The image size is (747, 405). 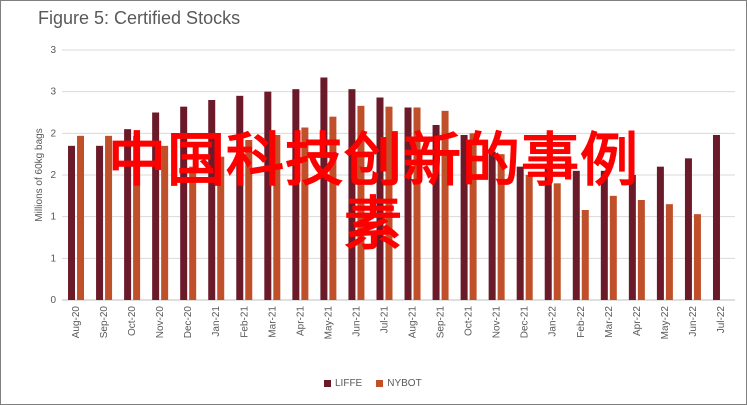 I want to click on overlay-line-2: 素, so click(x=373, y=224).